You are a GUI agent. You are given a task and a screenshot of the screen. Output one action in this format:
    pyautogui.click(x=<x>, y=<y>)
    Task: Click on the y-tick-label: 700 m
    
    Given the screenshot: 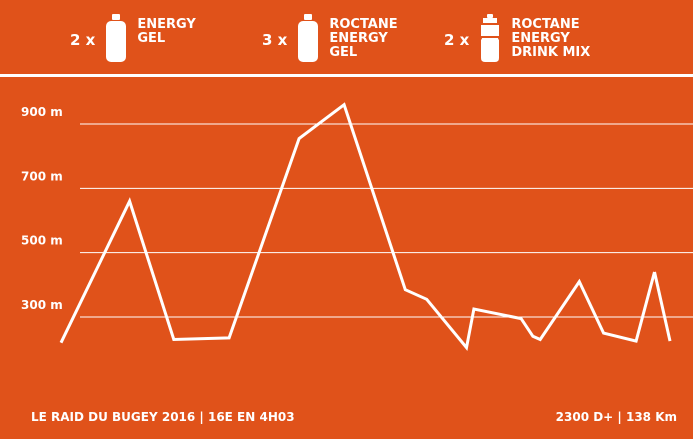 What is the action you would take?
    pyautogui.click(x=42, y=176)
    